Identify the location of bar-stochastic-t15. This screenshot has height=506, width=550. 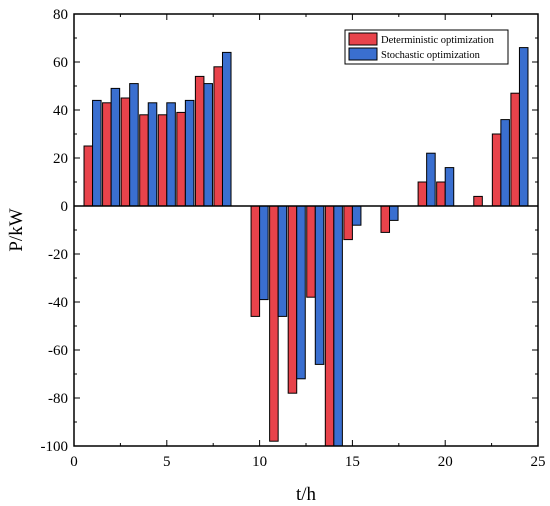
(356, 215).